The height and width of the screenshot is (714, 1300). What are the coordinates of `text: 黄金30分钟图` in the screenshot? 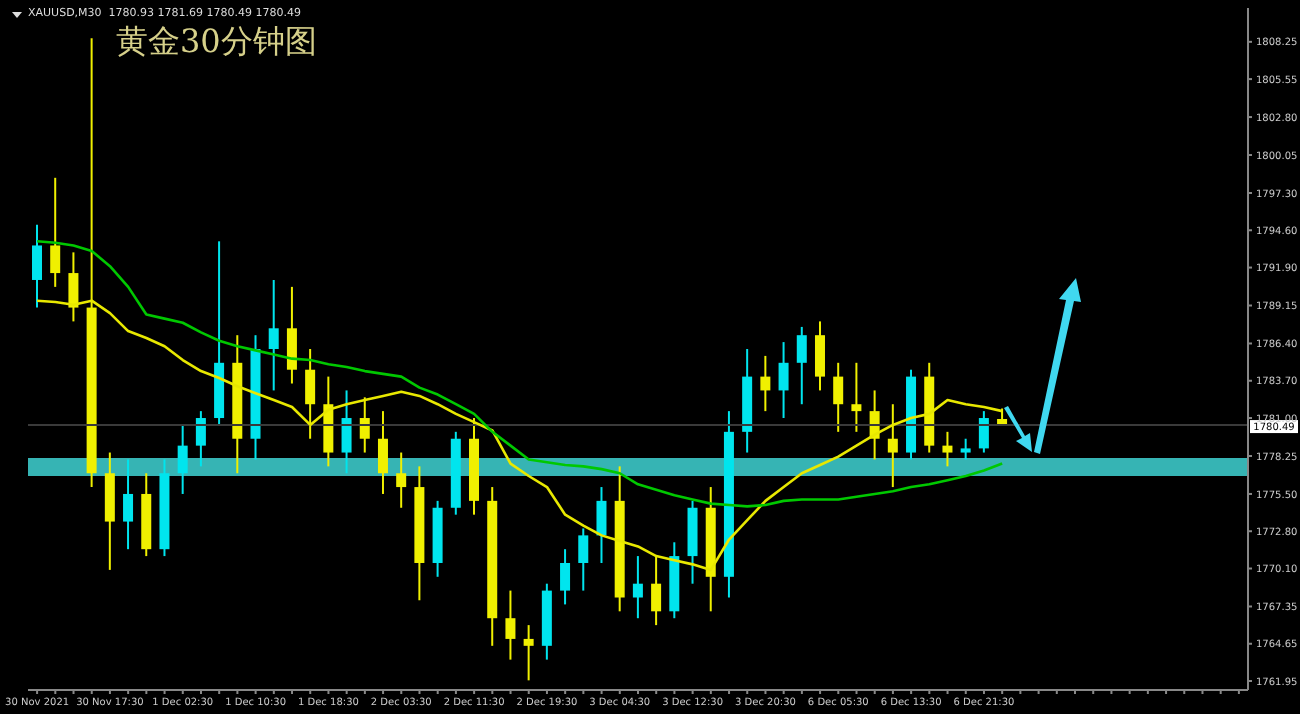 It's located at (216, 43).